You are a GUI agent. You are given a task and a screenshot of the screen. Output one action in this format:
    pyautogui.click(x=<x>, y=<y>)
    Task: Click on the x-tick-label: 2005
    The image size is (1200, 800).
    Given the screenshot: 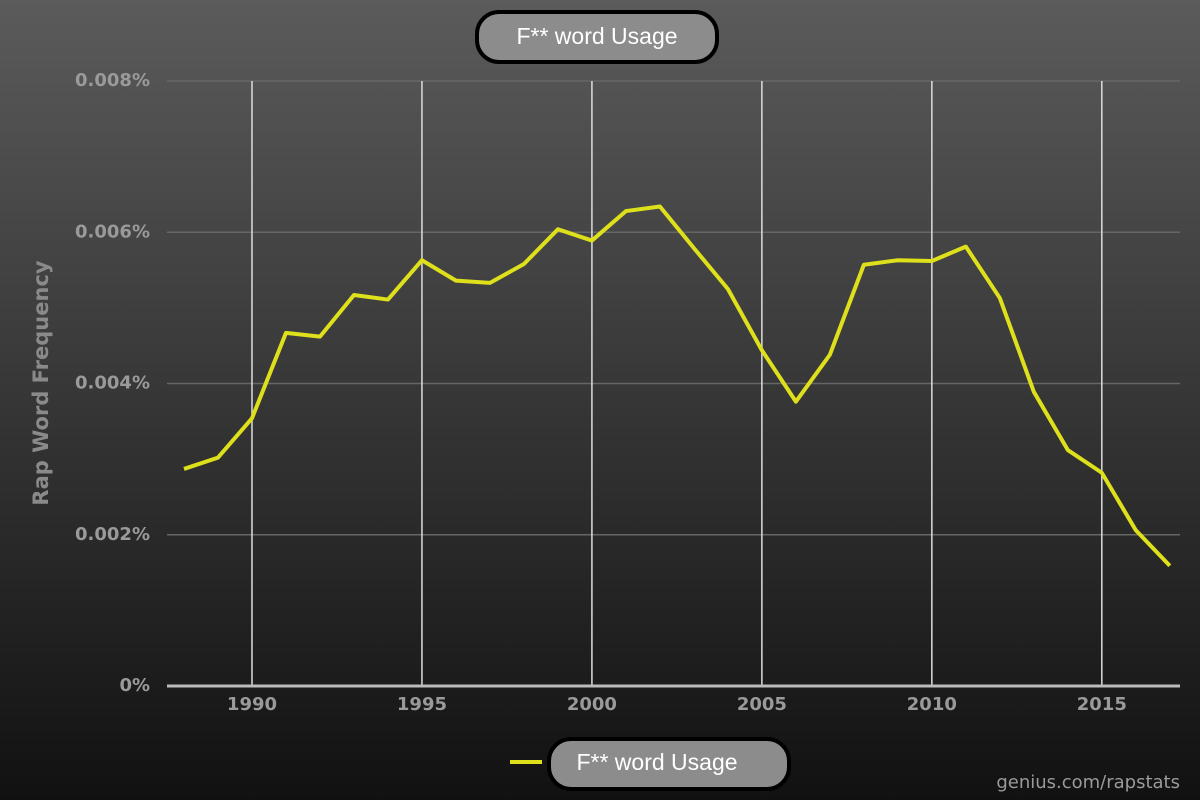 What is the action you would take?
    pyautogui.click(x=762, y=704)
    